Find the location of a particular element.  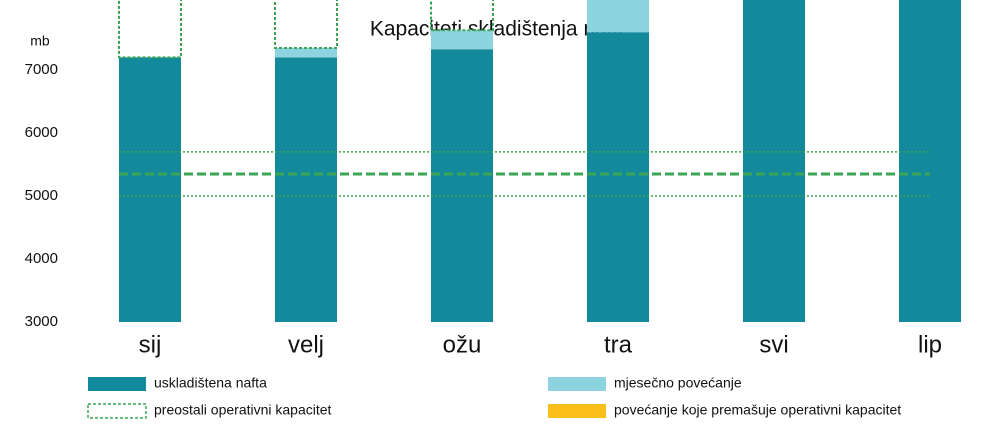

y-tick-label: 4000 is located at coordinates (41, 258).